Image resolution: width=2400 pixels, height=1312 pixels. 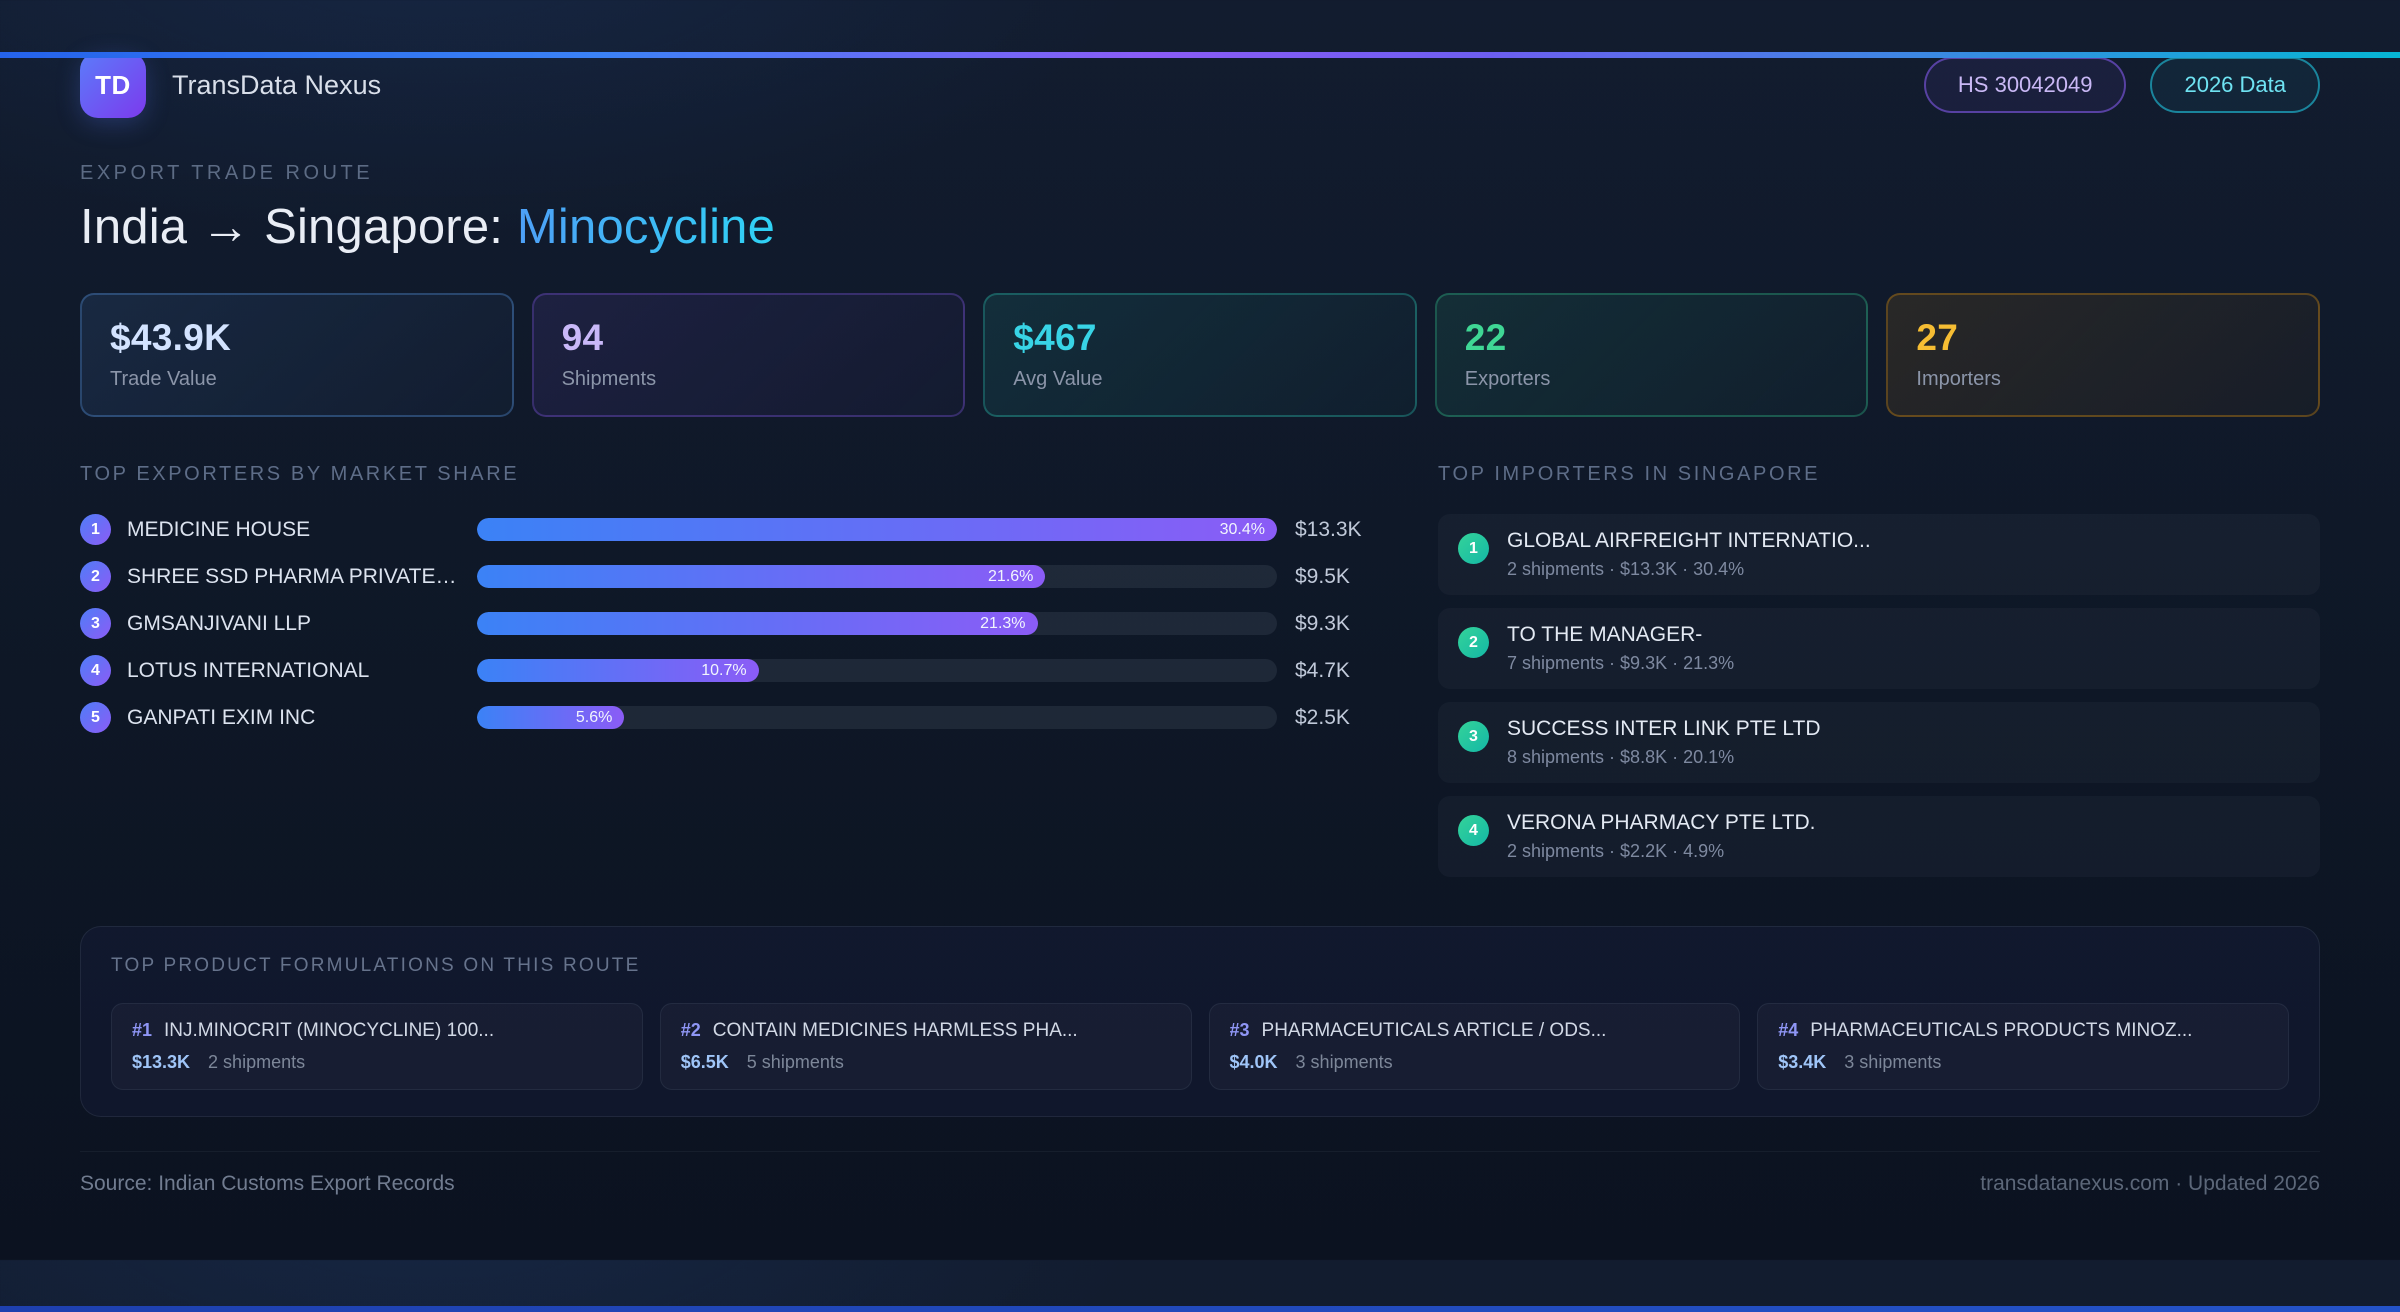 What do you see at coordinates (1242, 529) in the screenshot?
I see `market-share-pct: 30.4%` at bounding box center [1242, 529].